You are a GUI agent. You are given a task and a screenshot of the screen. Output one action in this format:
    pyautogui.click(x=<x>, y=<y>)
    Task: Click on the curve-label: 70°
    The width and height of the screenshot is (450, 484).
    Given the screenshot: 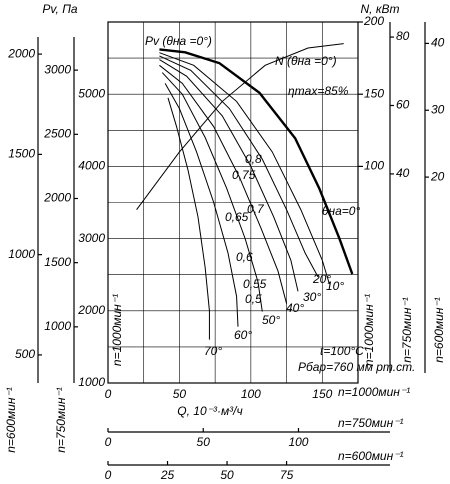 What is the action you would take?
    pyautogui.click(x=213, y=351)
    